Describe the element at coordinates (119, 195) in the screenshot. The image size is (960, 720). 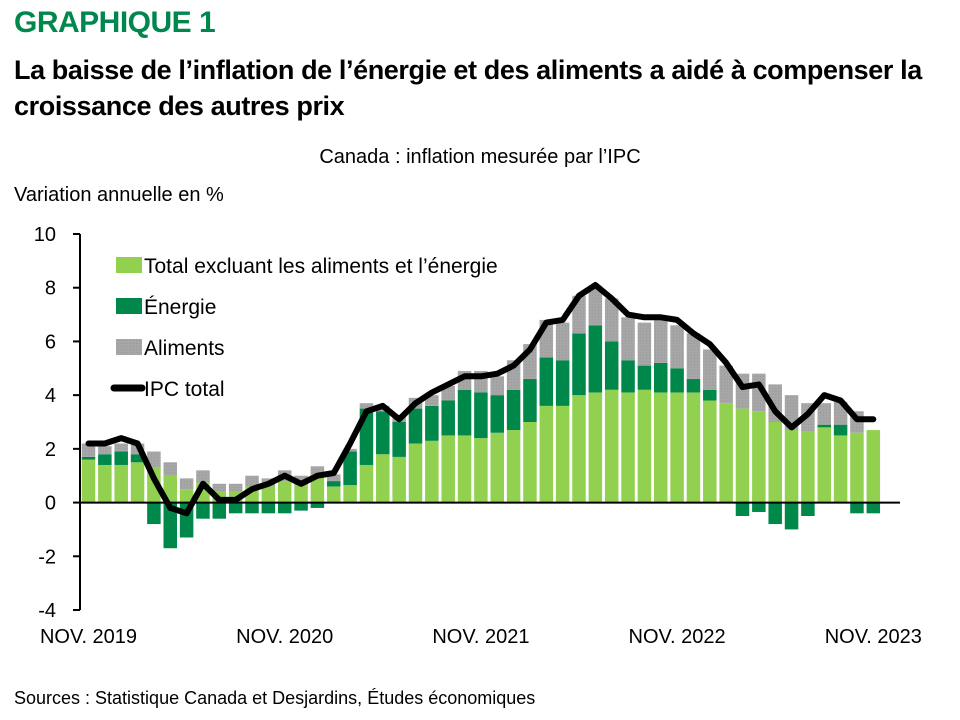
I see `y-axis-label: Variation annuelle en %` at that location.